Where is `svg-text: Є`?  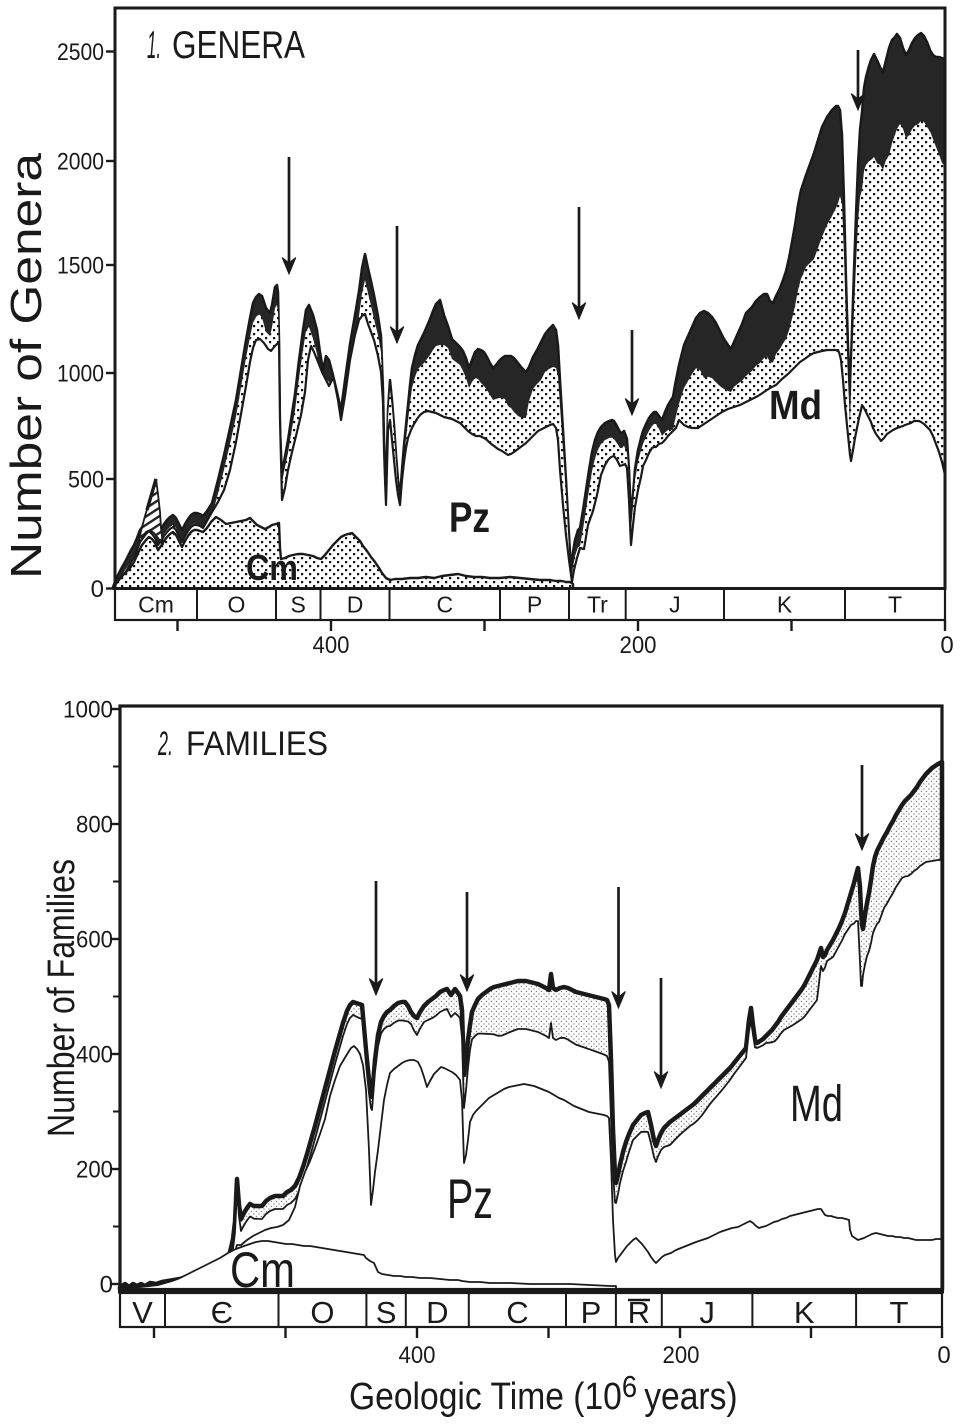 svg-text: Є is located at coordinates (222, 1312).